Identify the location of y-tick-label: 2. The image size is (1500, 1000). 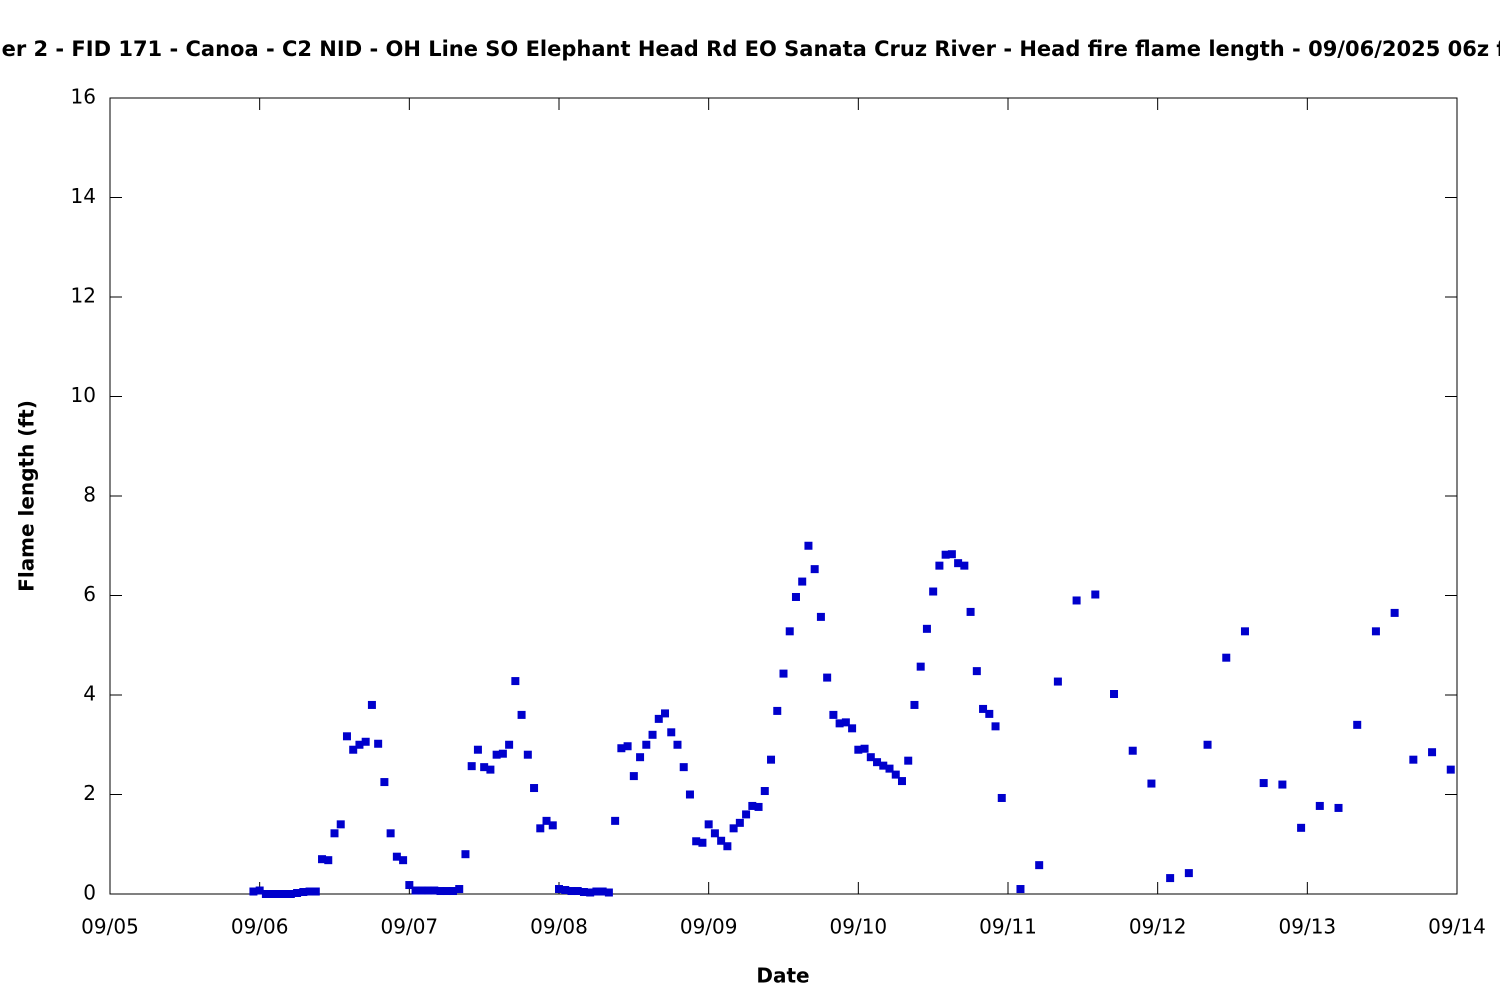
(89, 793).